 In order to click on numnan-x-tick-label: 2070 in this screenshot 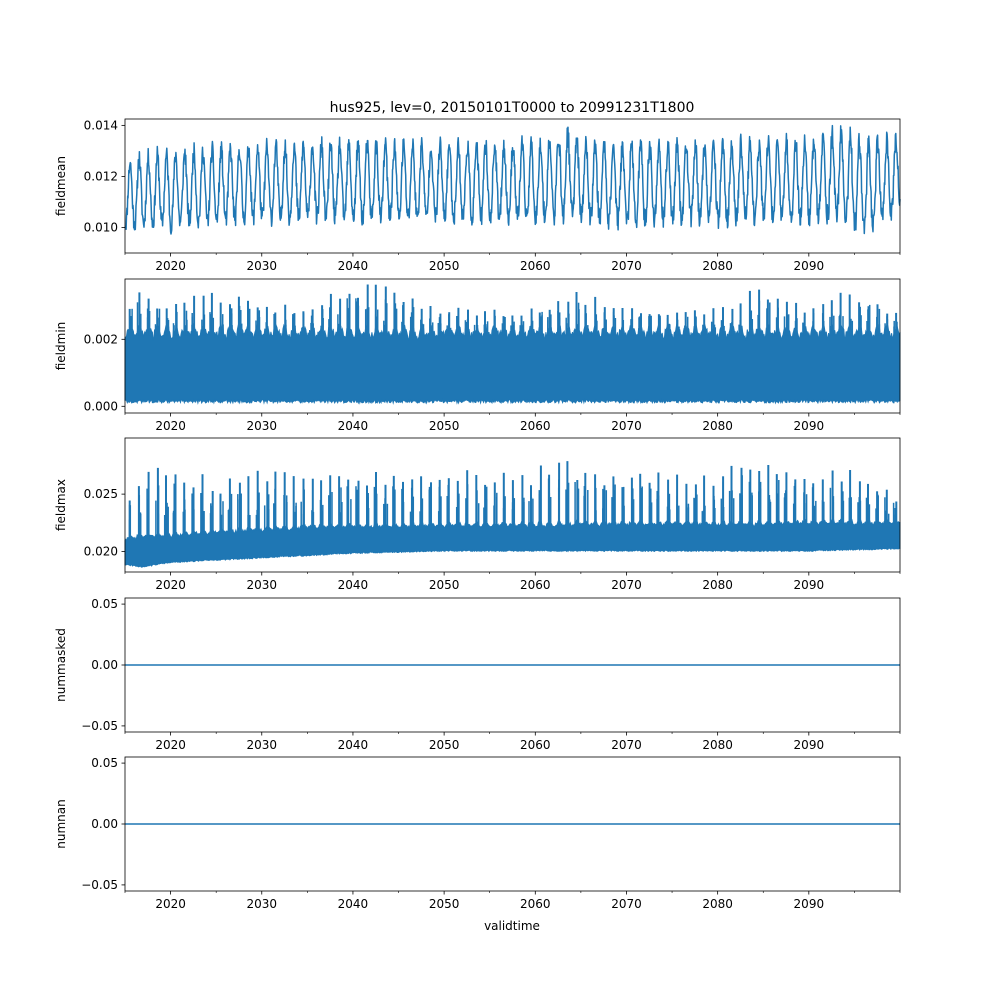, I will do `click(626, 904)`.